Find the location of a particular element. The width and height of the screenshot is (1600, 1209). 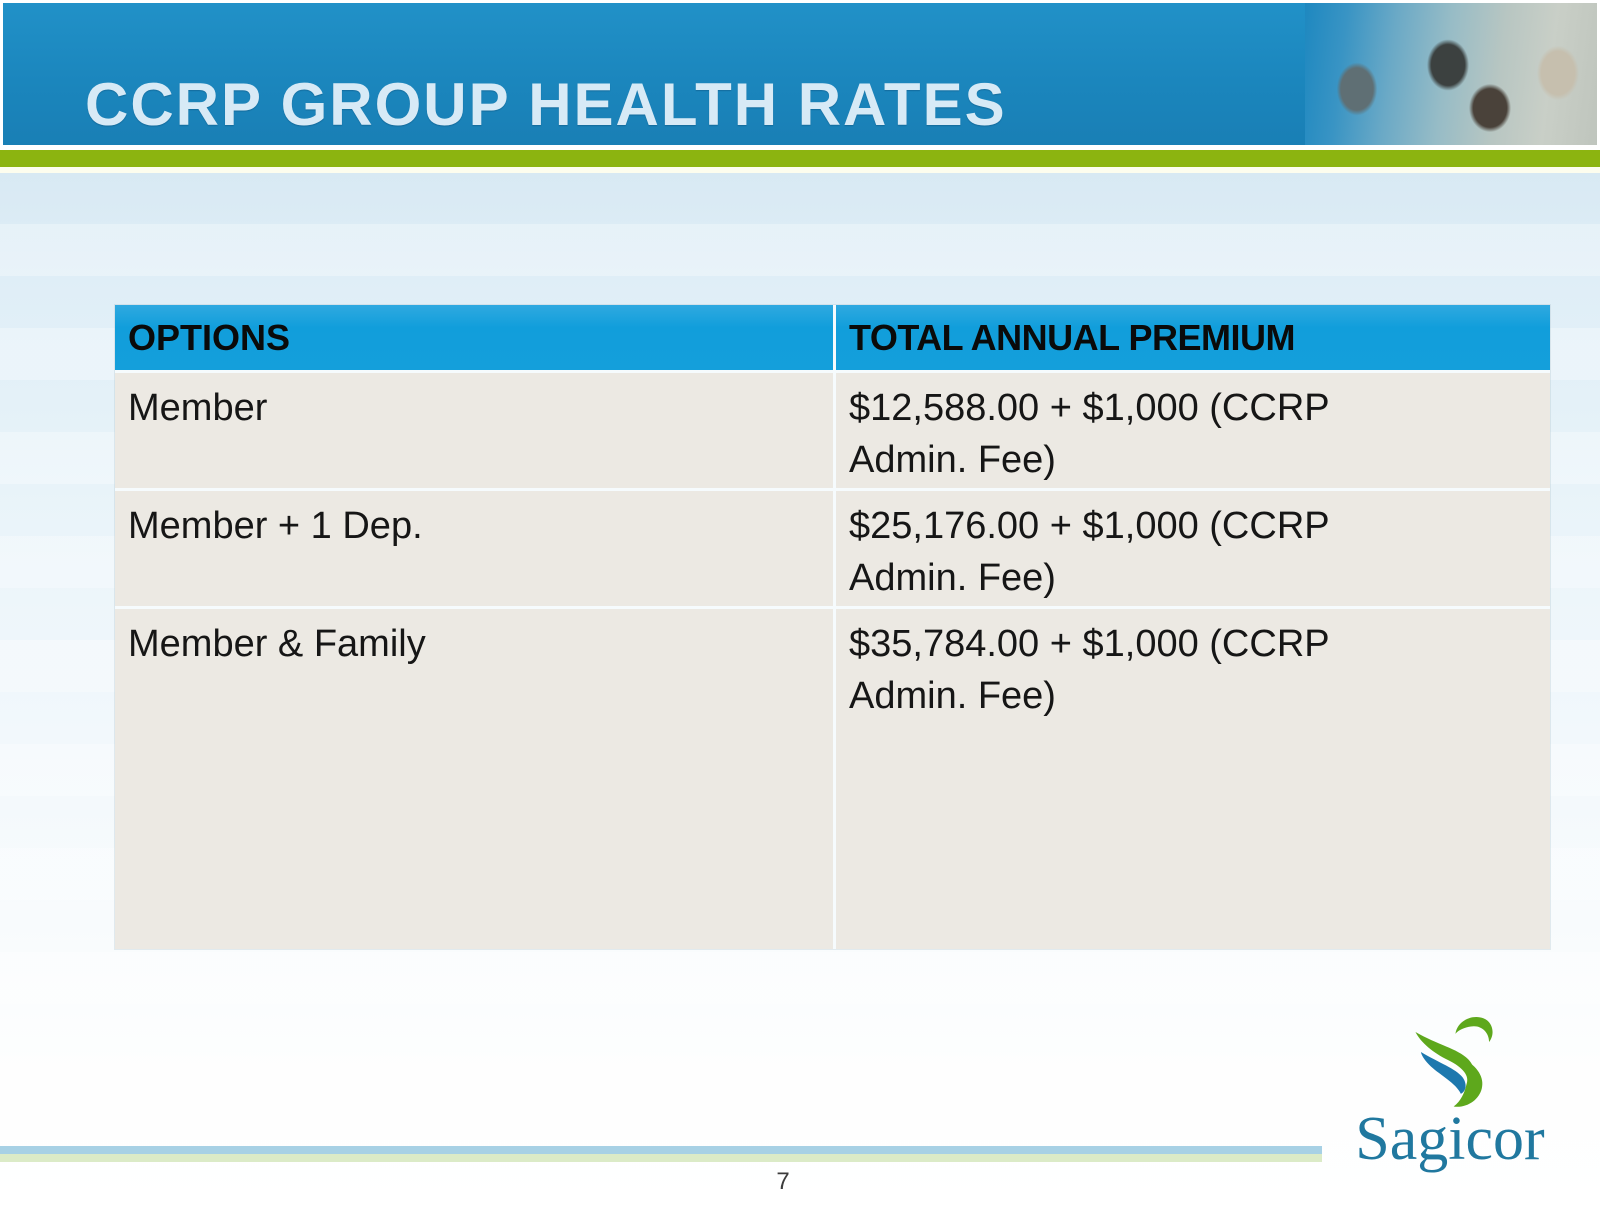

sagicor-emblem-icon is located at coordinates (1454, 1062).